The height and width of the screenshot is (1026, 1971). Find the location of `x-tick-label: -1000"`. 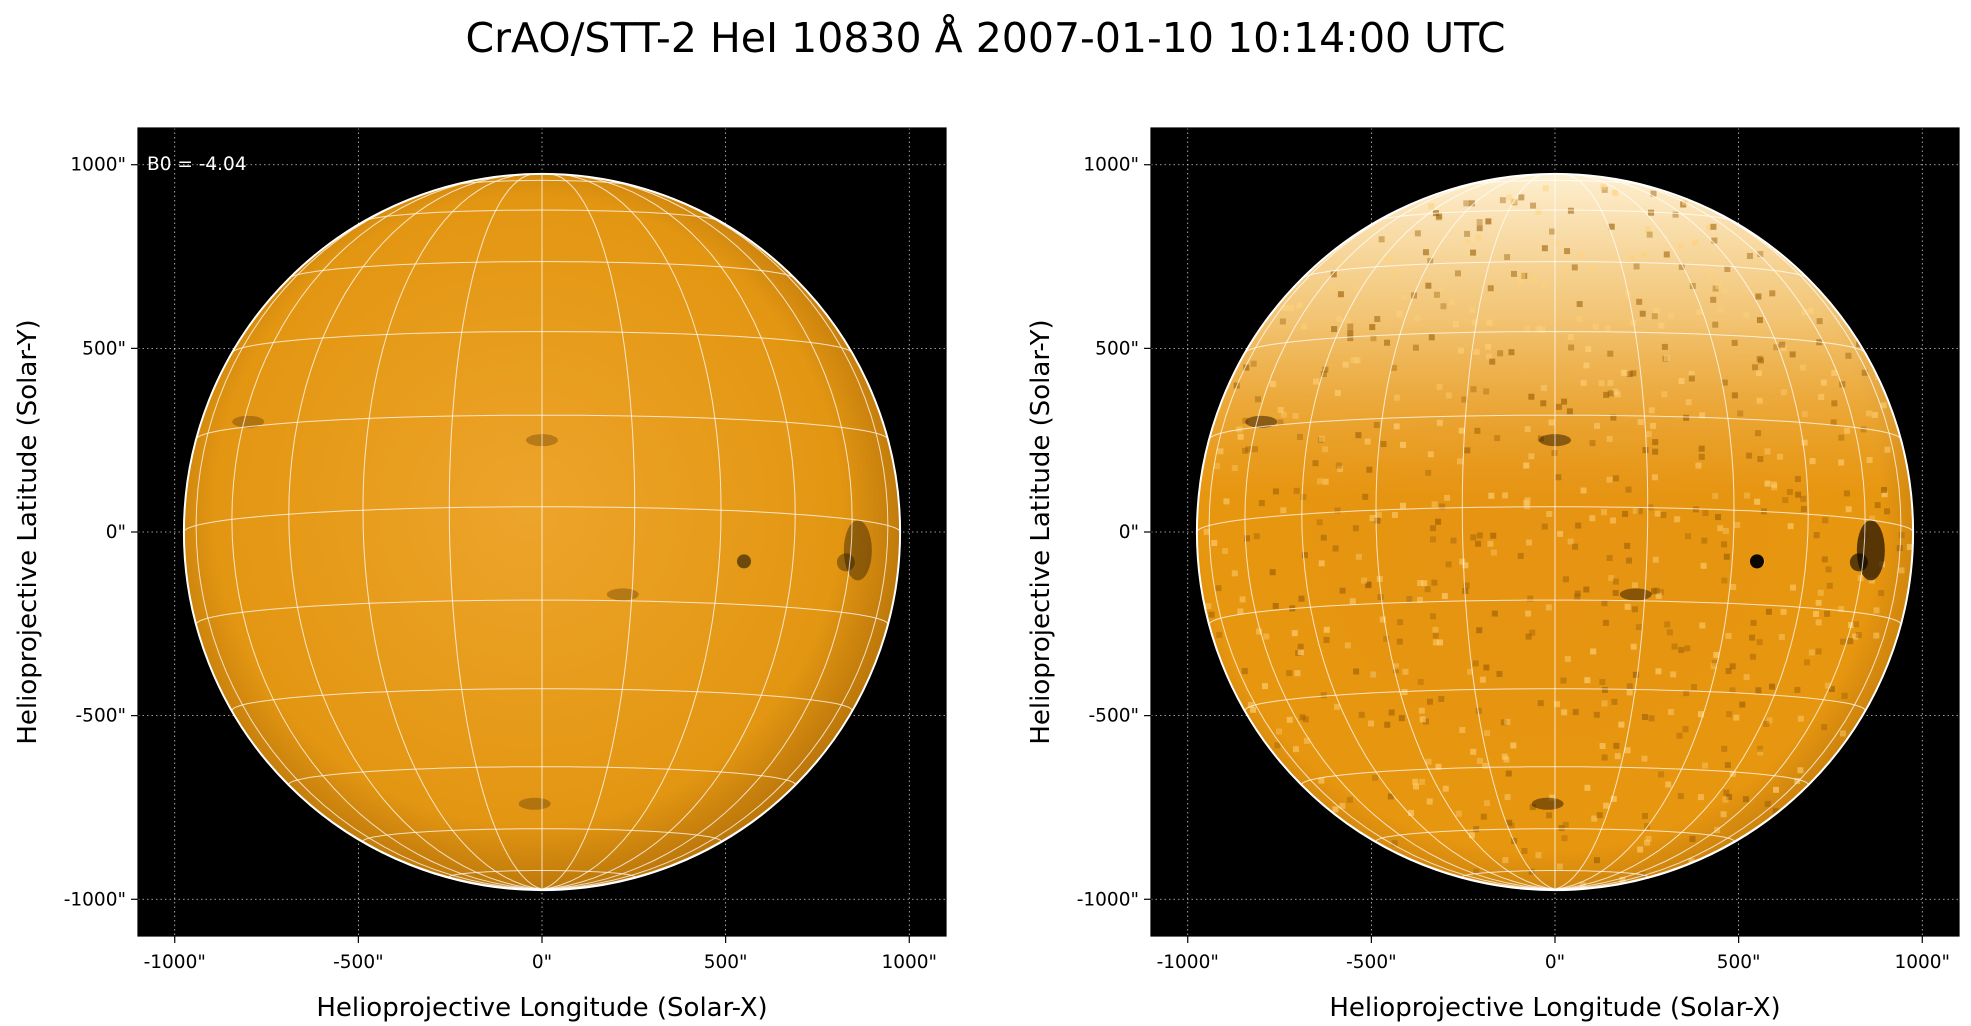

x-tick-label: -1000" is located at coordinates (175, 962).